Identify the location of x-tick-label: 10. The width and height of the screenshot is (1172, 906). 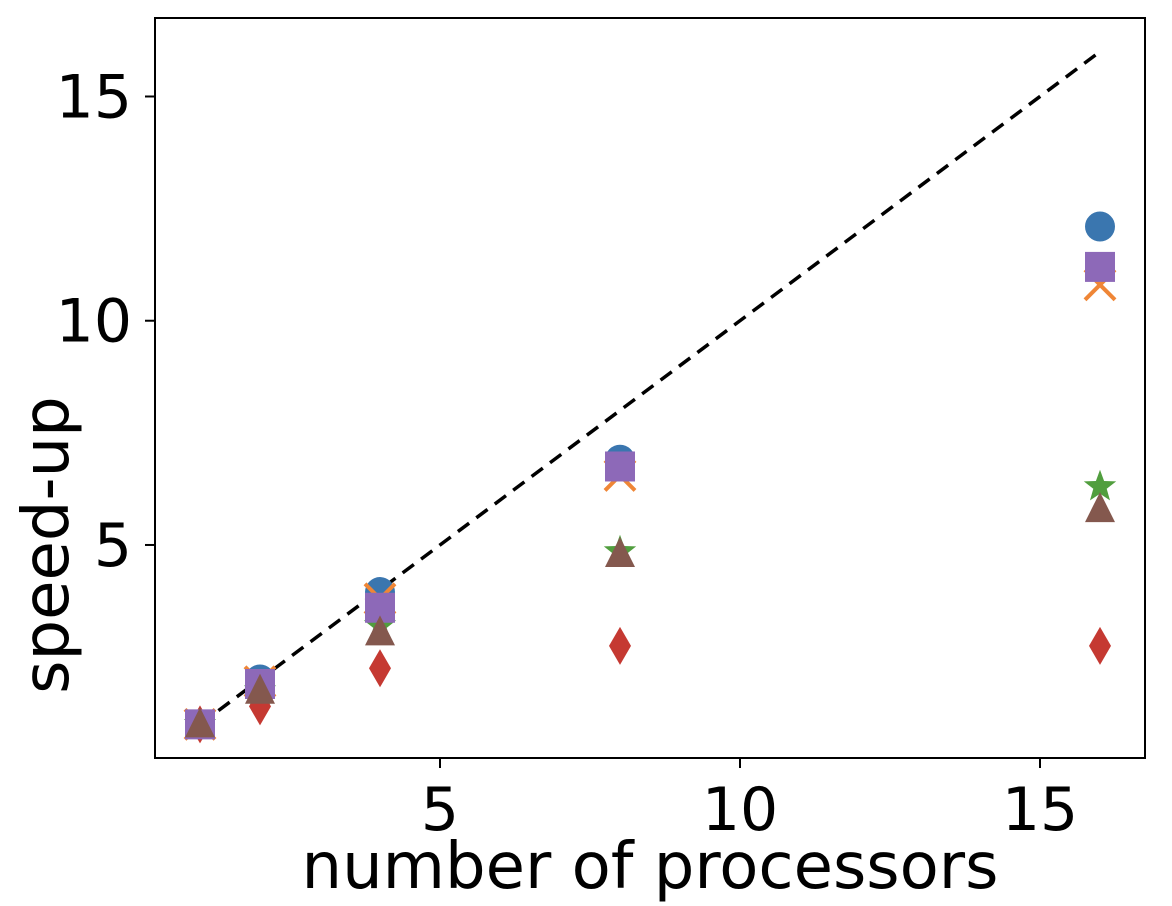
(740, 810).